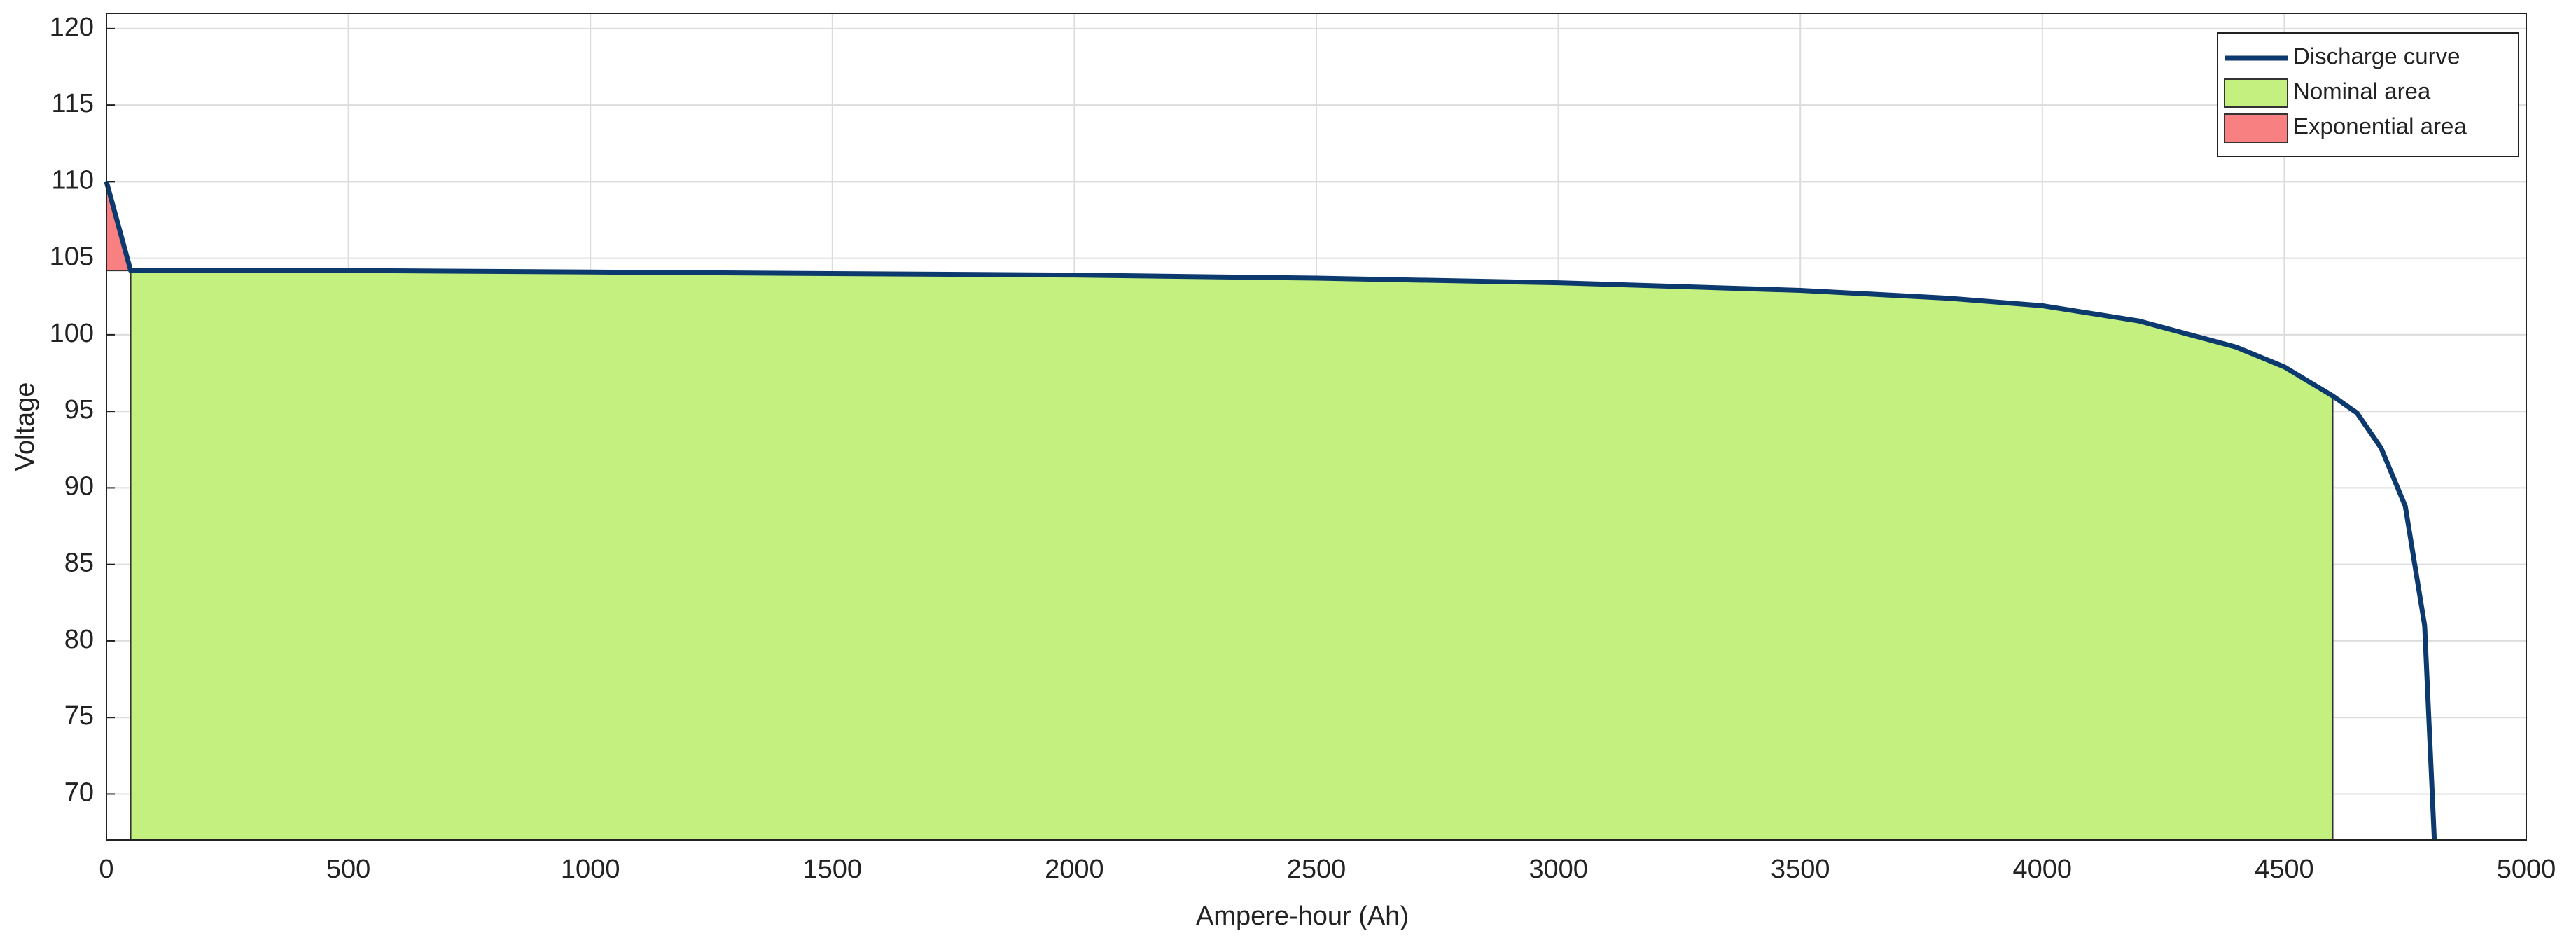 This screenshot has height=945, width=2576. Describe the element at coordinates (79, 792) in the screenshot. I see `y-tick-label: 70` at that location.